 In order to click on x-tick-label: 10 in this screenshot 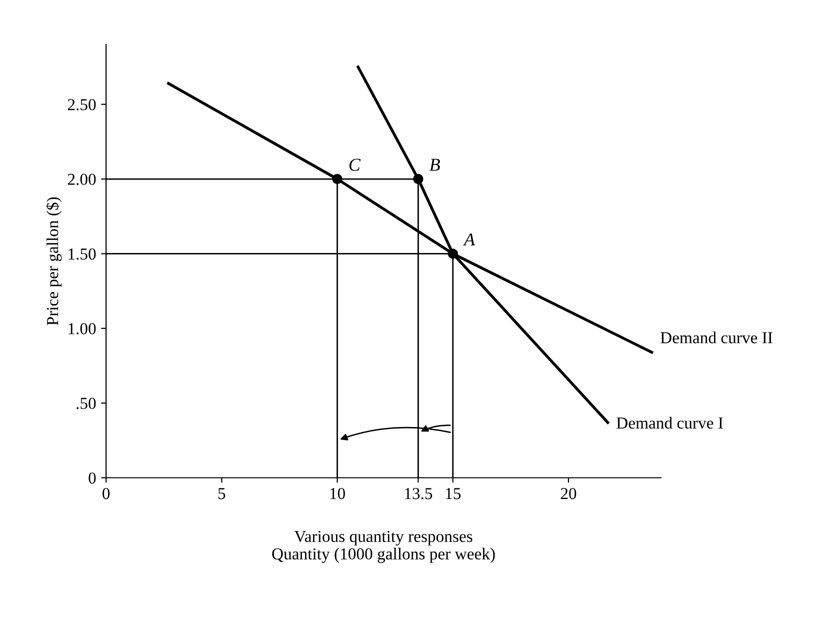, I will do `click(337, 494)`.